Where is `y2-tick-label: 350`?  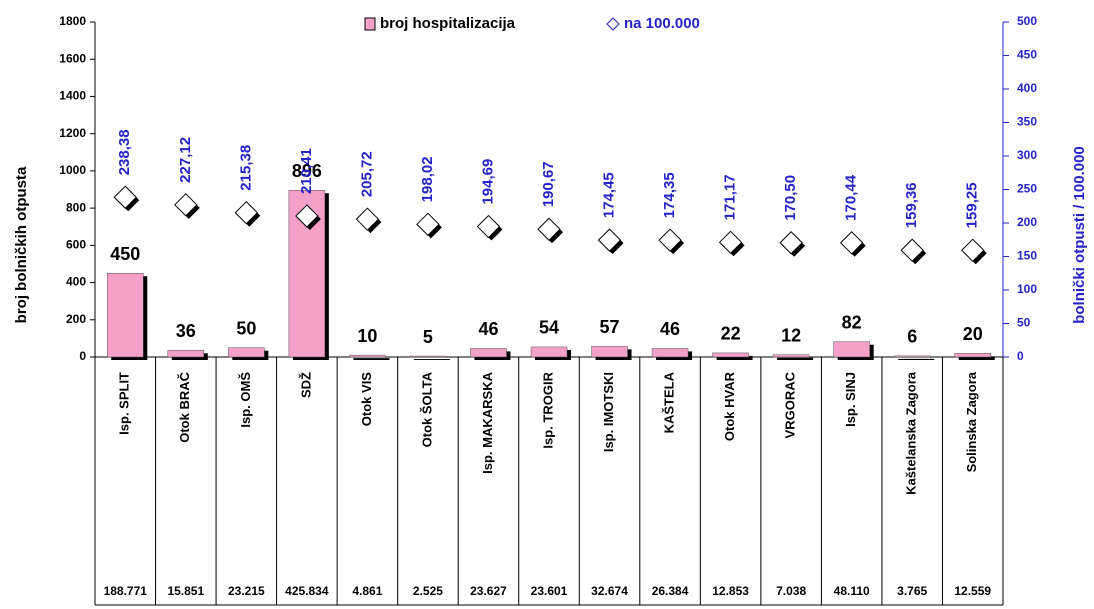
y2-tick-label: 350 is located at coordinates (1027, 122).